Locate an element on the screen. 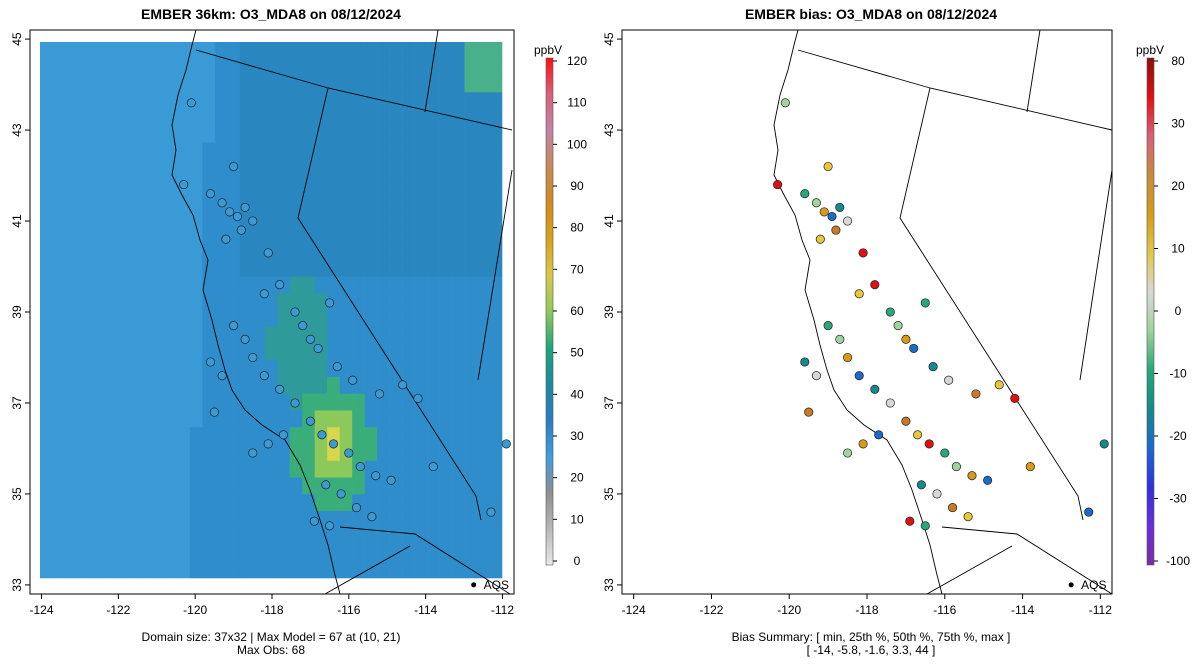 This screenshot has height=672, width=1200. colorbar-tick-label: -30 is located at coordinates (1178, 499).